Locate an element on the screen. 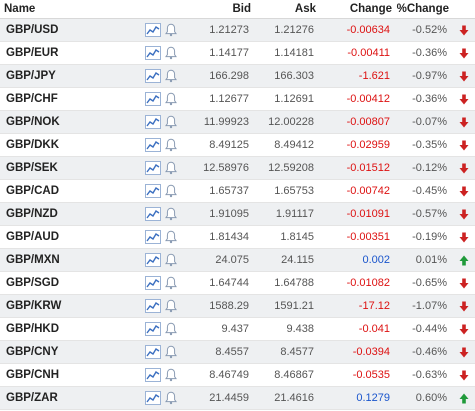  table-row: GBP/CNY 8.4557 8.4577 -0.0394 -0.46% is located at coordinates (237, 352).